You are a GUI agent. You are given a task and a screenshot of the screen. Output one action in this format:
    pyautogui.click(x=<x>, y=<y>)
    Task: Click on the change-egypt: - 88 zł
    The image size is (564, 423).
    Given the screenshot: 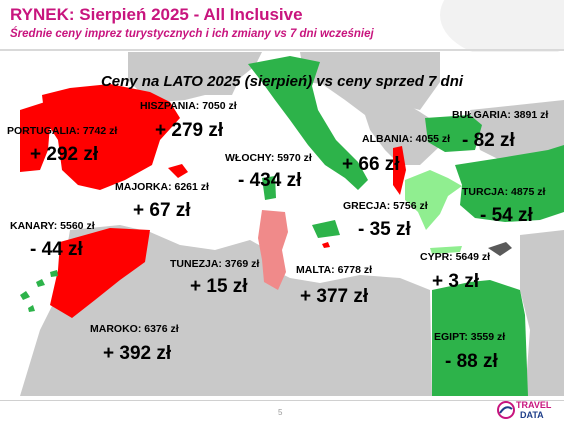 What is the action you would take?
    pyautogui.click(x=471, y=361)
    